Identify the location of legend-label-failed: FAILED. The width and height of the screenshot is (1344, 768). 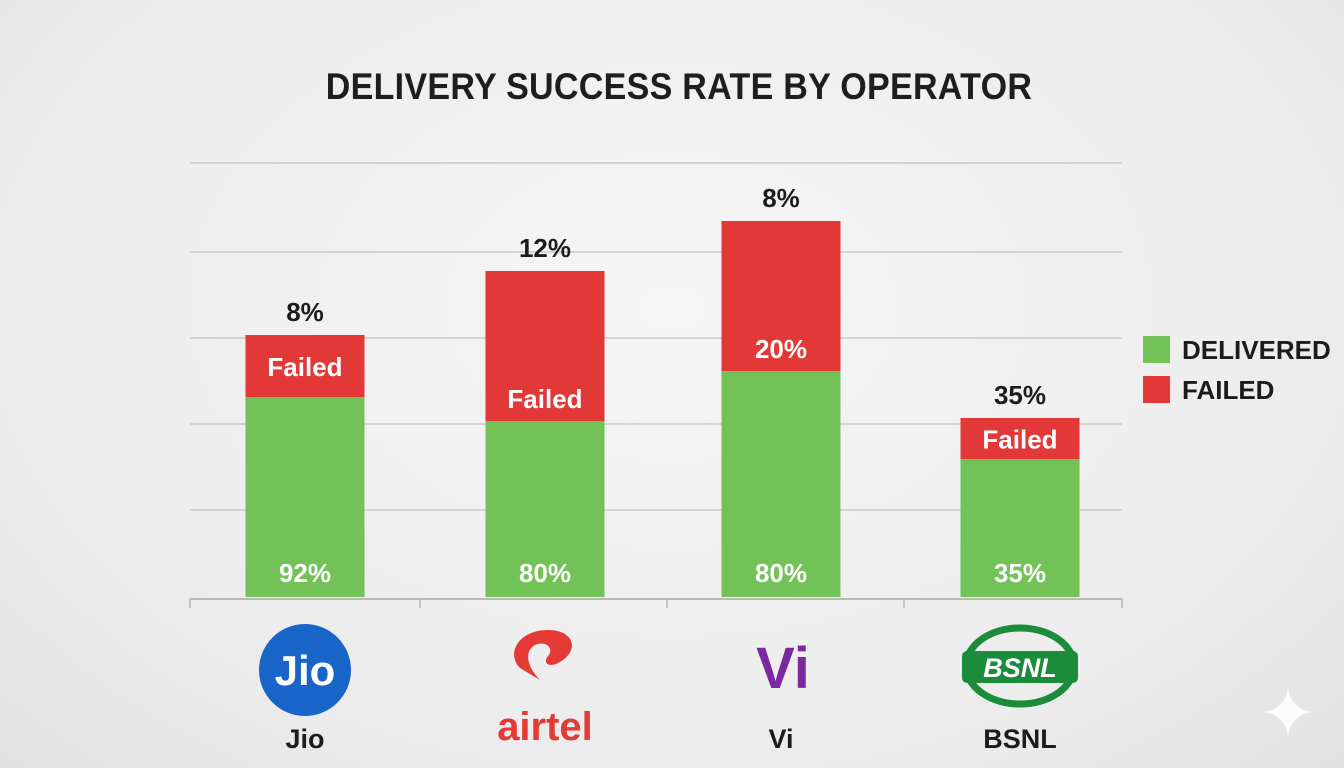
(1228, 390).